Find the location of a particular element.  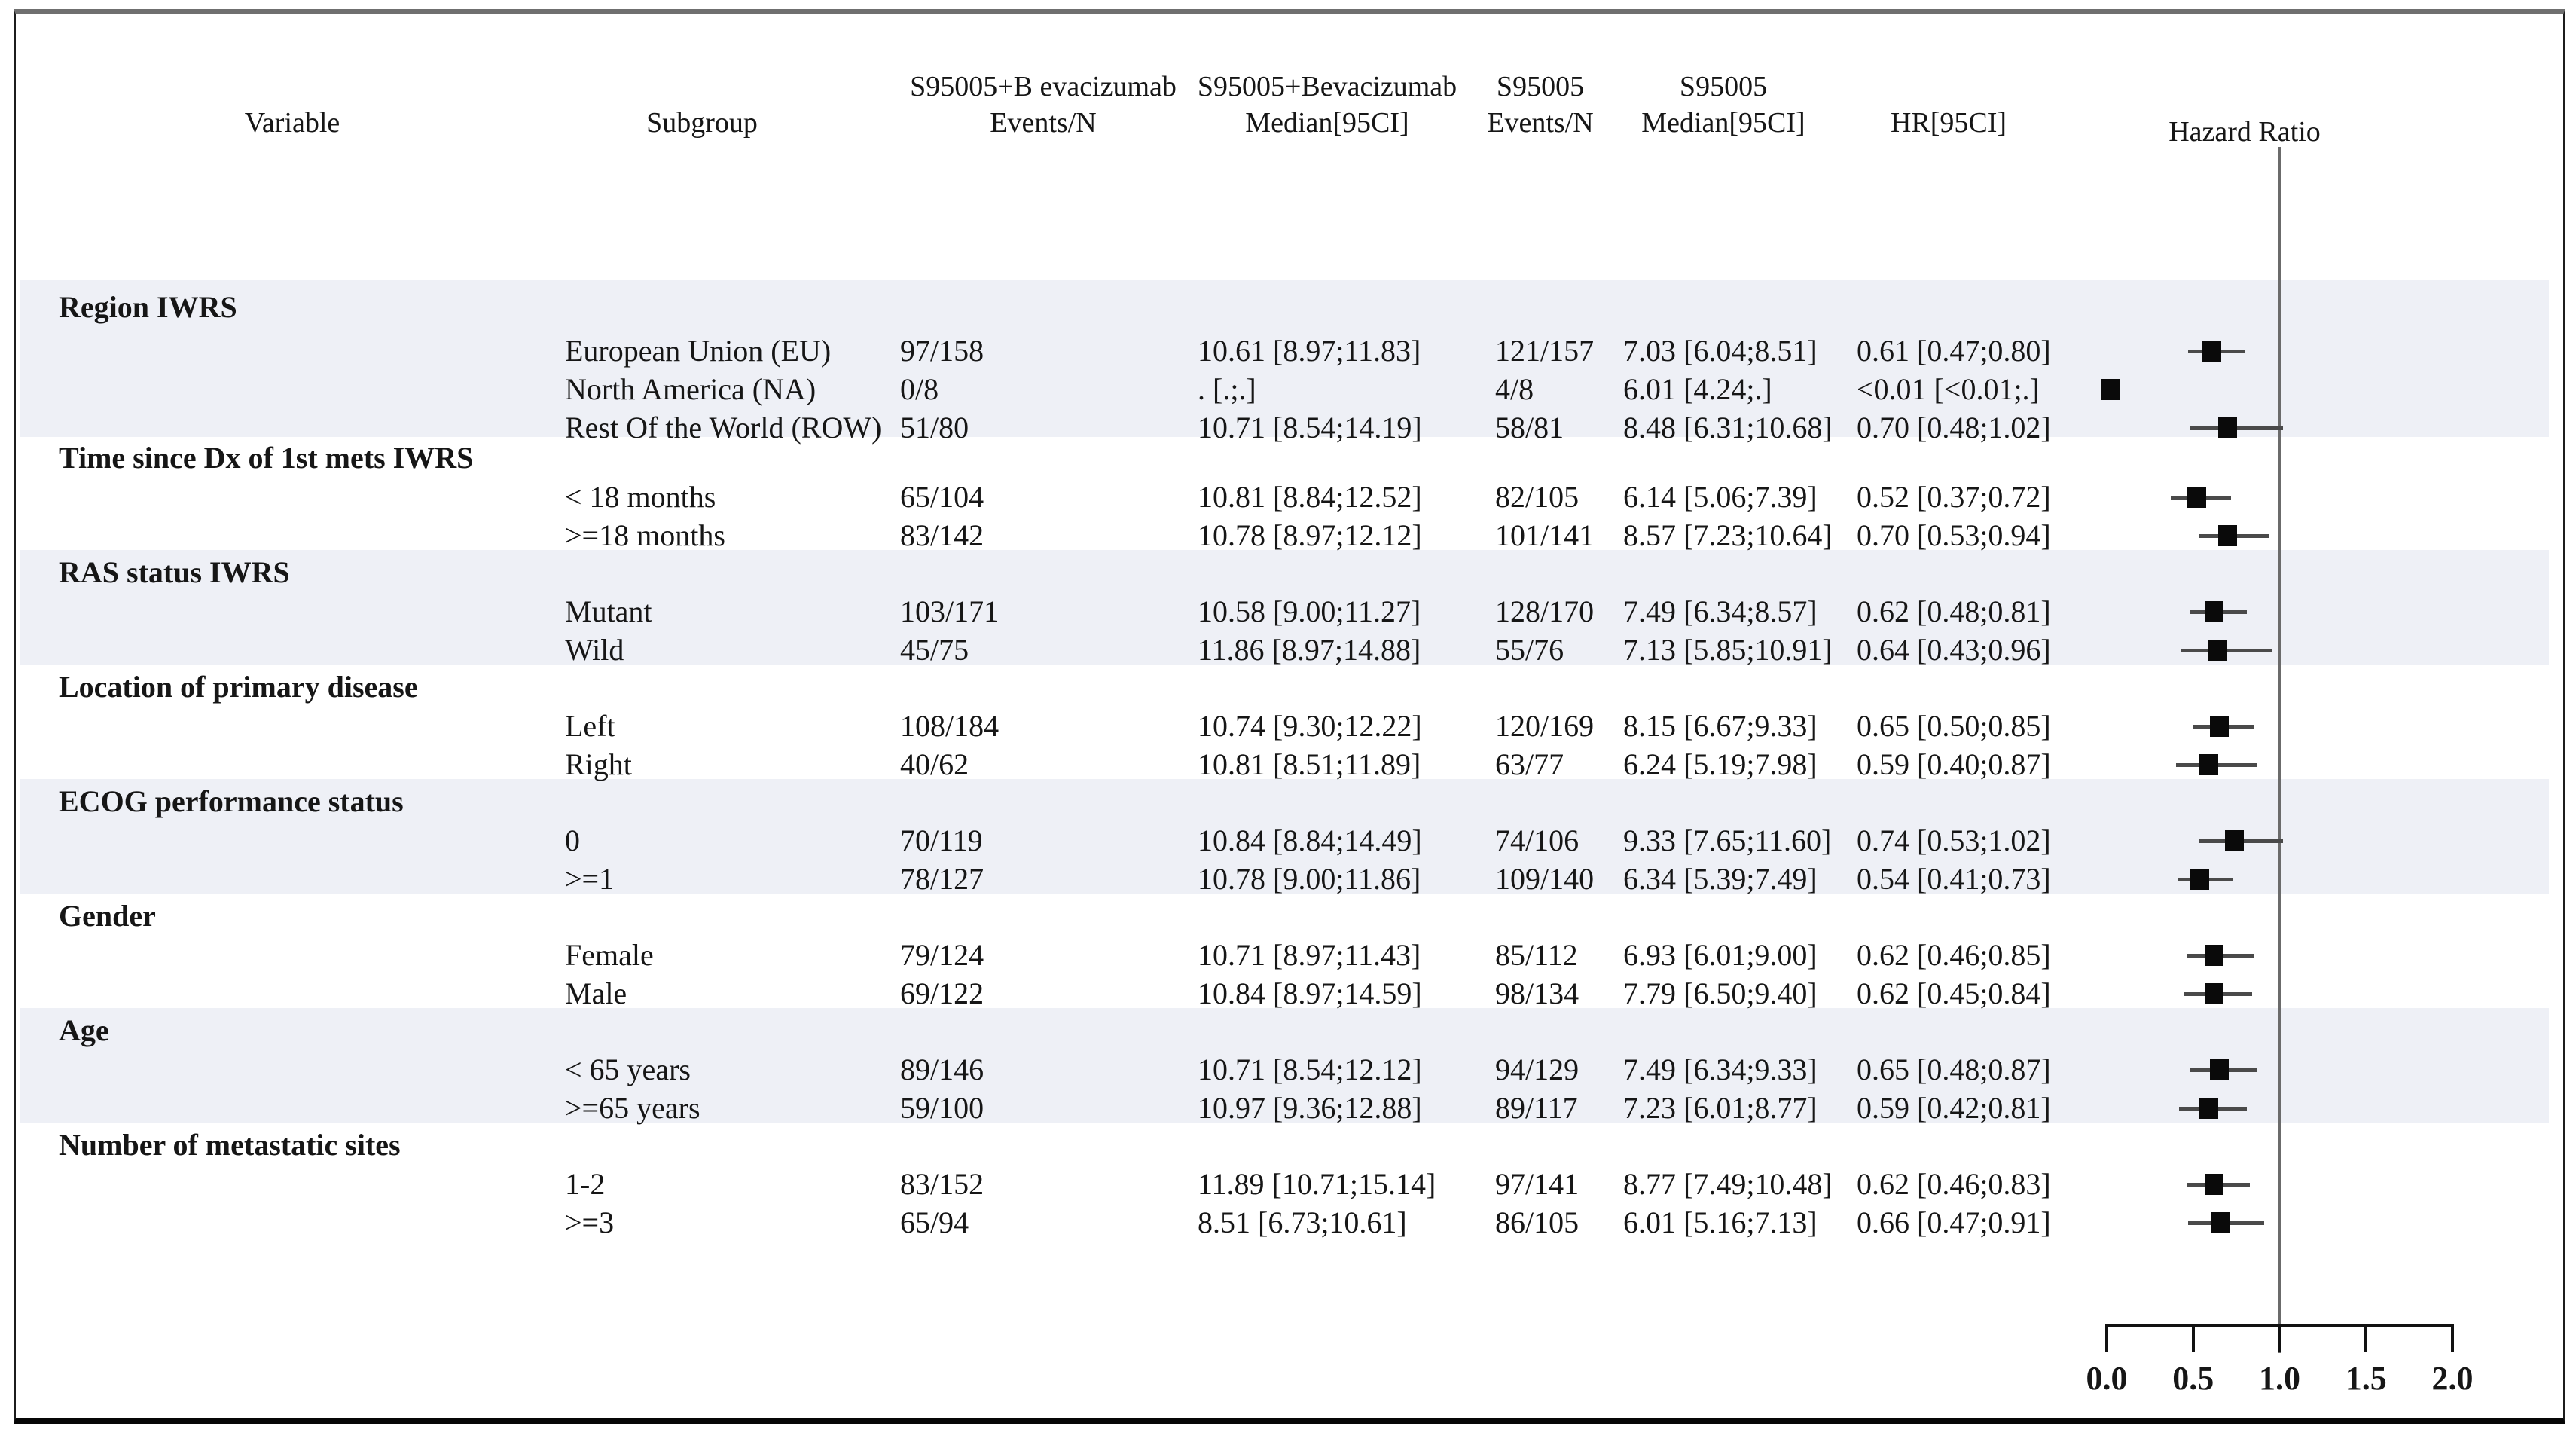

row-hr-ci: 0.54 [0.41;0.73] is located at coordinates (1954, 879).